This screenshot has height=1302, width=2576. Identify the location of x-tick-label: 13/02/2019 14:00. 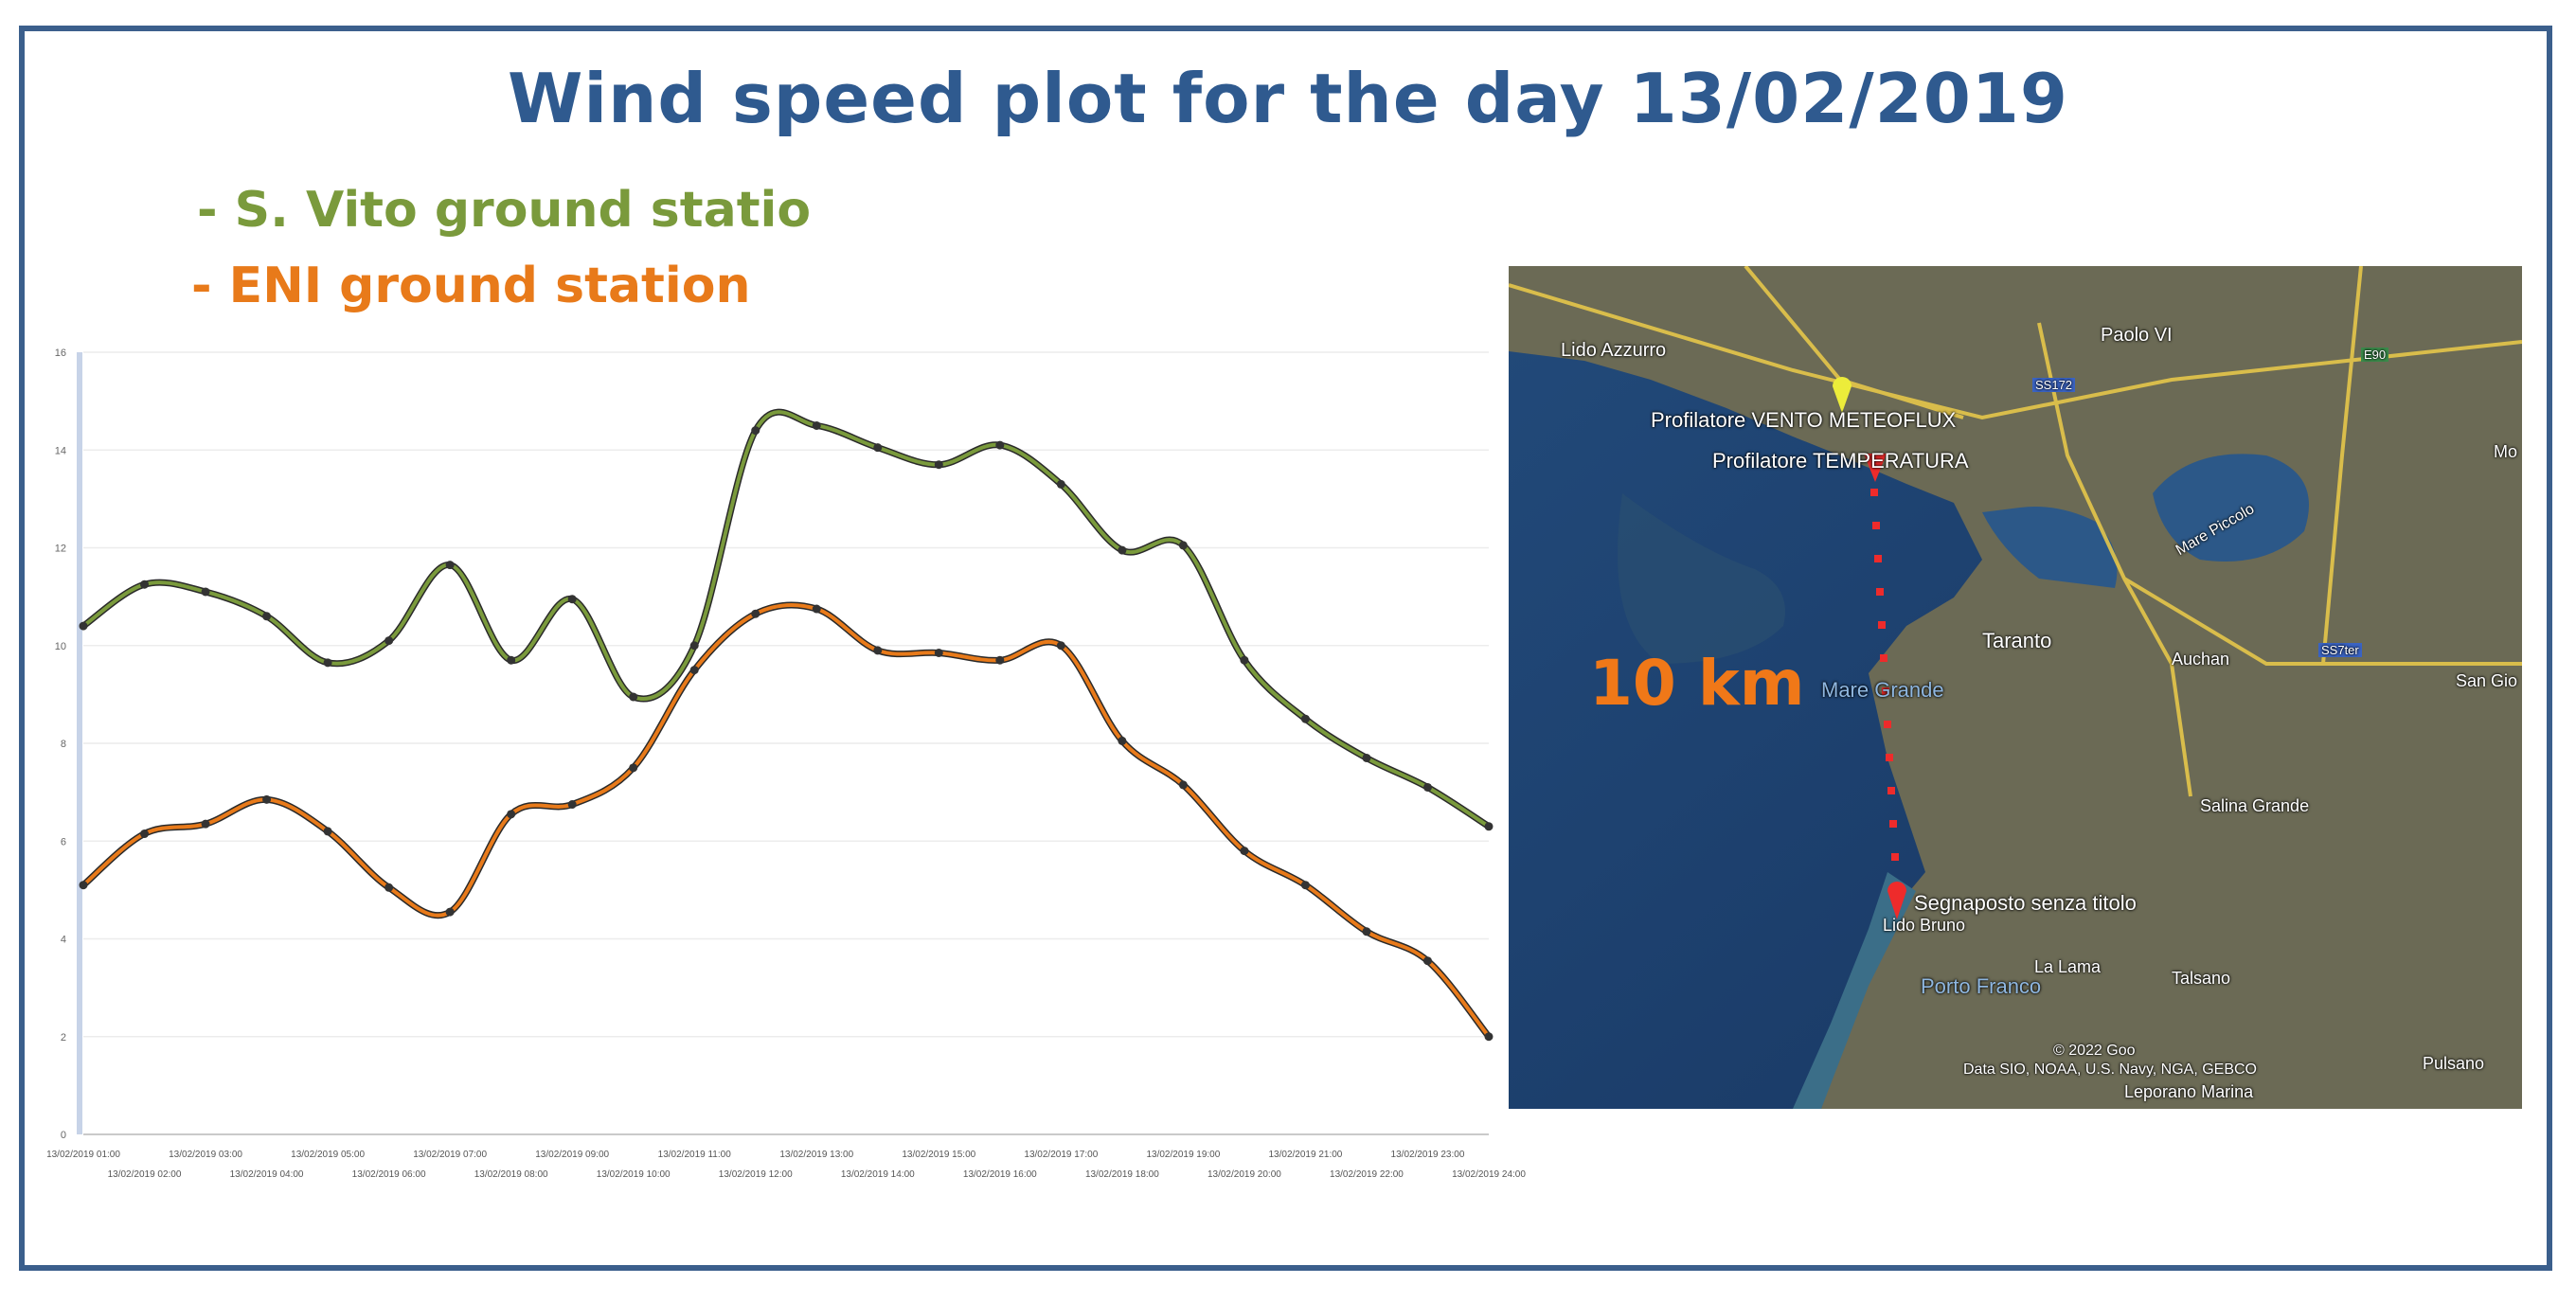
(878, 1175).